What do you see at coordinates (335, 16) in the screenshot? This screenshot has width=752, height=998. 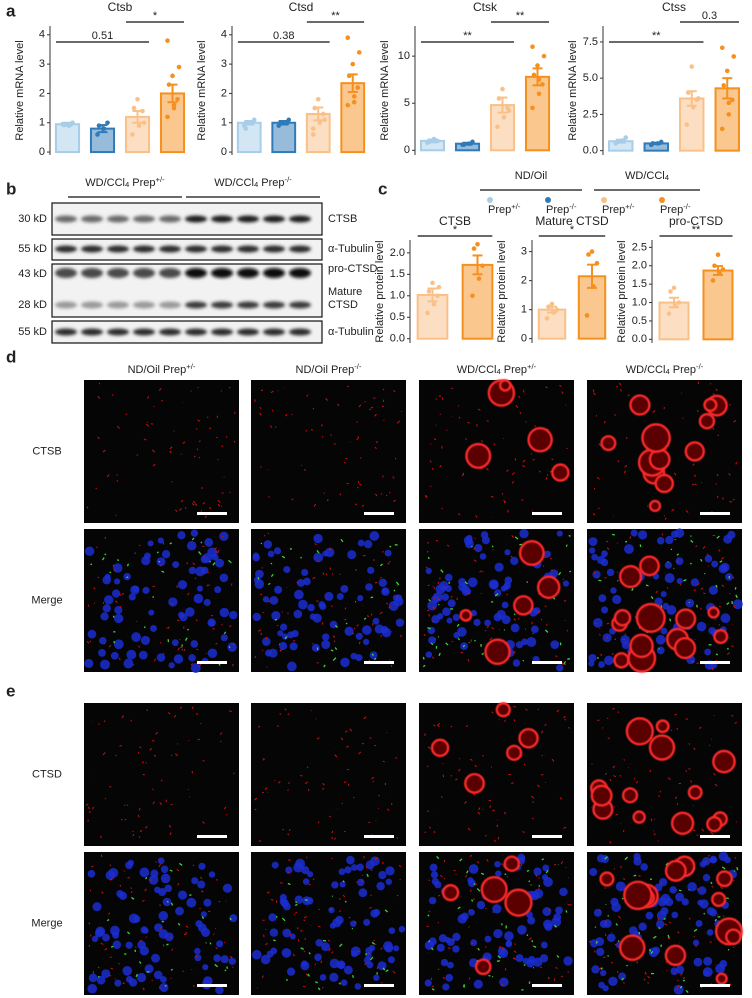 I see `significance-label: **` at bounding box center [335, 16].